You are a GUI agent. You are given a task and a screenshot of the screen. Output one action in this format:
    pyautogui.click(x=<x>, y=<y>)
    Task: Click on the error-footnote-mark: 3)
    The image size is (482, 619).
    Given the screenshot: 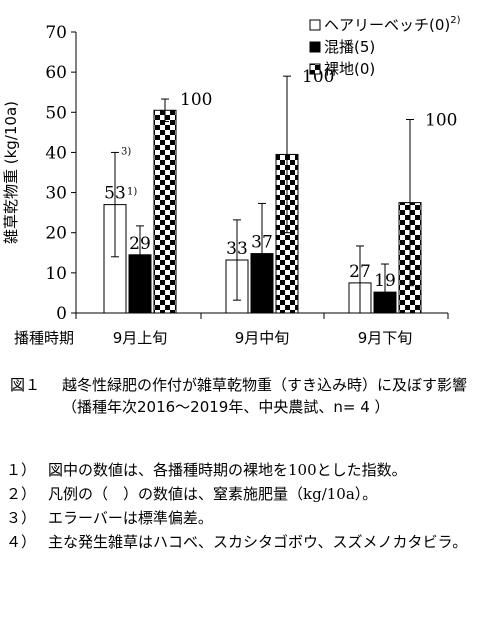 What is the action you would take?
    pyautogui.click(x=126, y=151)
    